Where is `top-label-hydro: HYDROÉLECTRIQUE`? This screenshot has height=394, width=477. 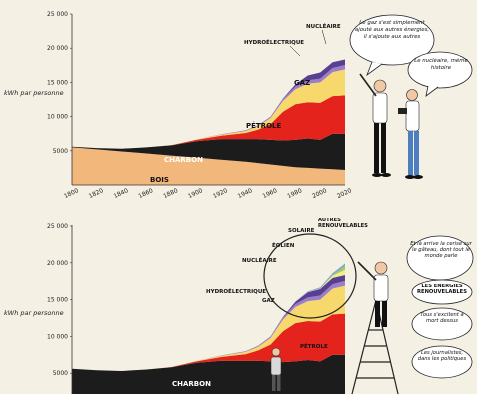 top-label-hydro: HYDROÉLECTRIQUE is located at coordinates (274, 42).